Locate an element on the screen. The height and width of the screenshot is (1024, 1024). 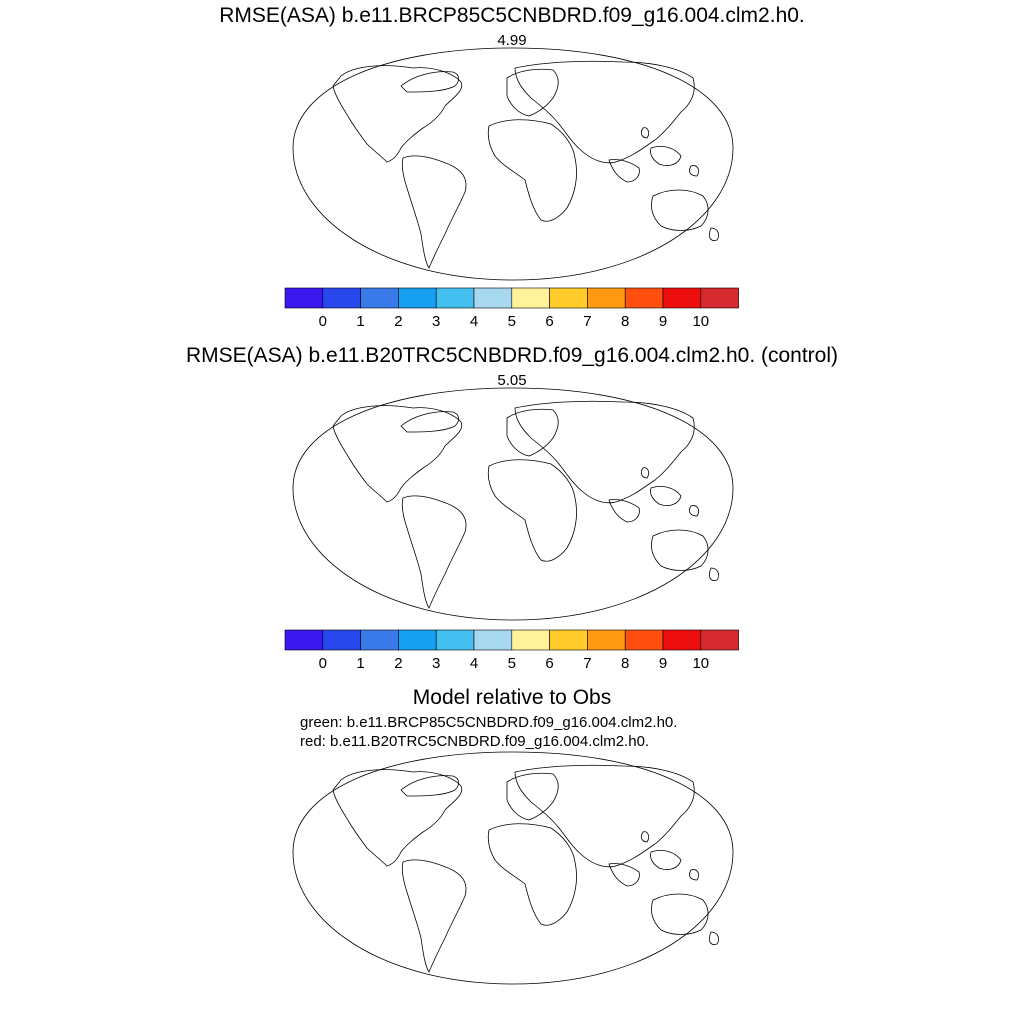
colorbar-swatch is located at coordinates (644, 298).